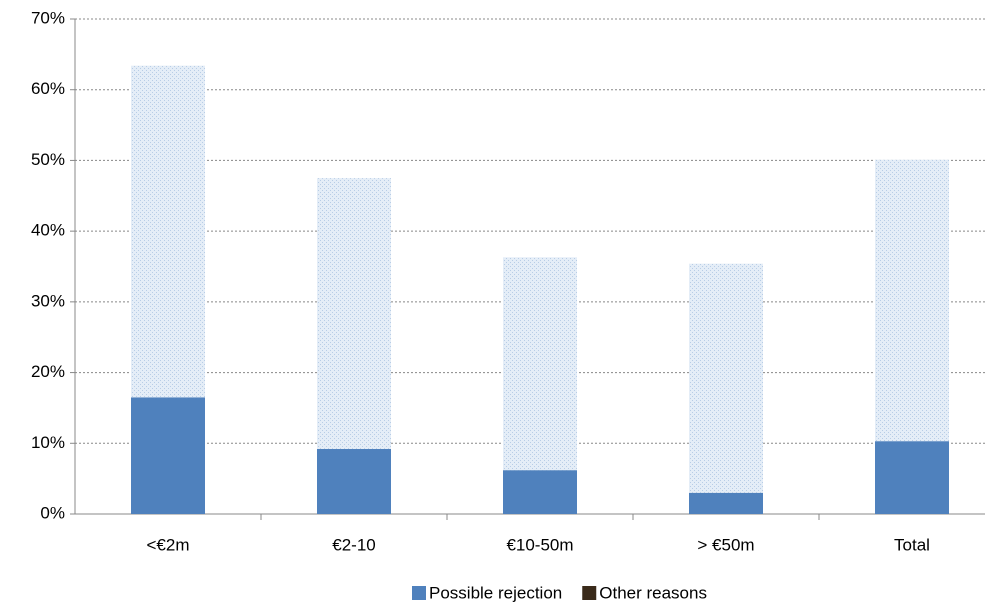 Image resolution: width=998 pixels, height=605 pixels. I want to click on y-tick-label: 30%, so click(48, 300).